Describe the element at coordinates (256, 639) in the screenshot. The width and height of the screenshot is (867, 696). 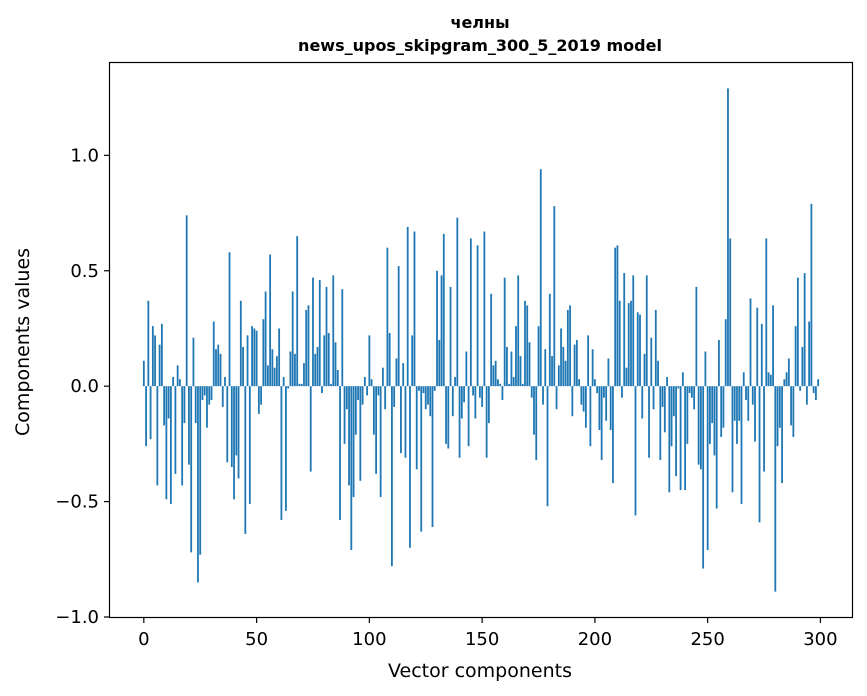
I see `x-tick-label: 50` at that location.